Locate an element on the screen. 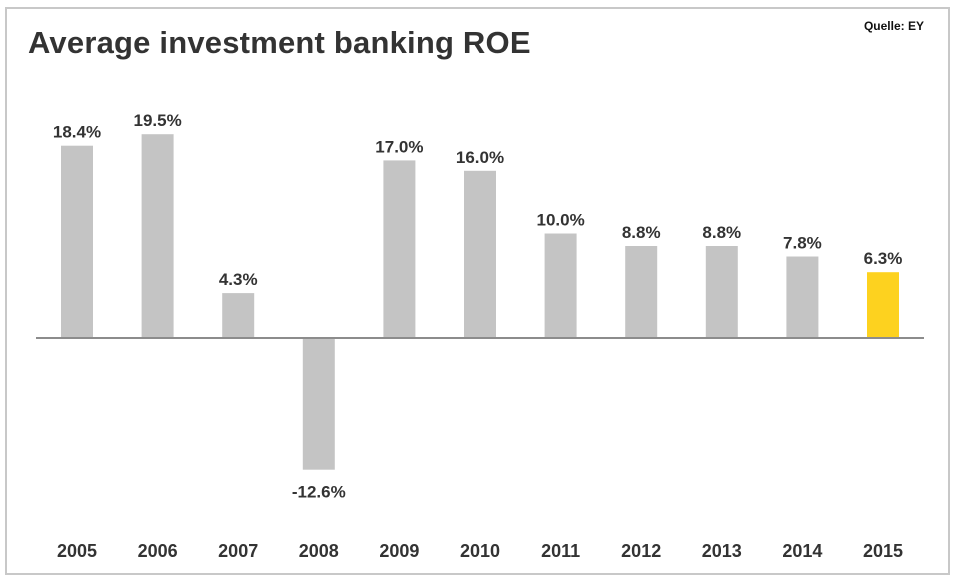 This screenshot has height=585, width=960. category-label-2007: 2007 is located at coordinates (238, 551).